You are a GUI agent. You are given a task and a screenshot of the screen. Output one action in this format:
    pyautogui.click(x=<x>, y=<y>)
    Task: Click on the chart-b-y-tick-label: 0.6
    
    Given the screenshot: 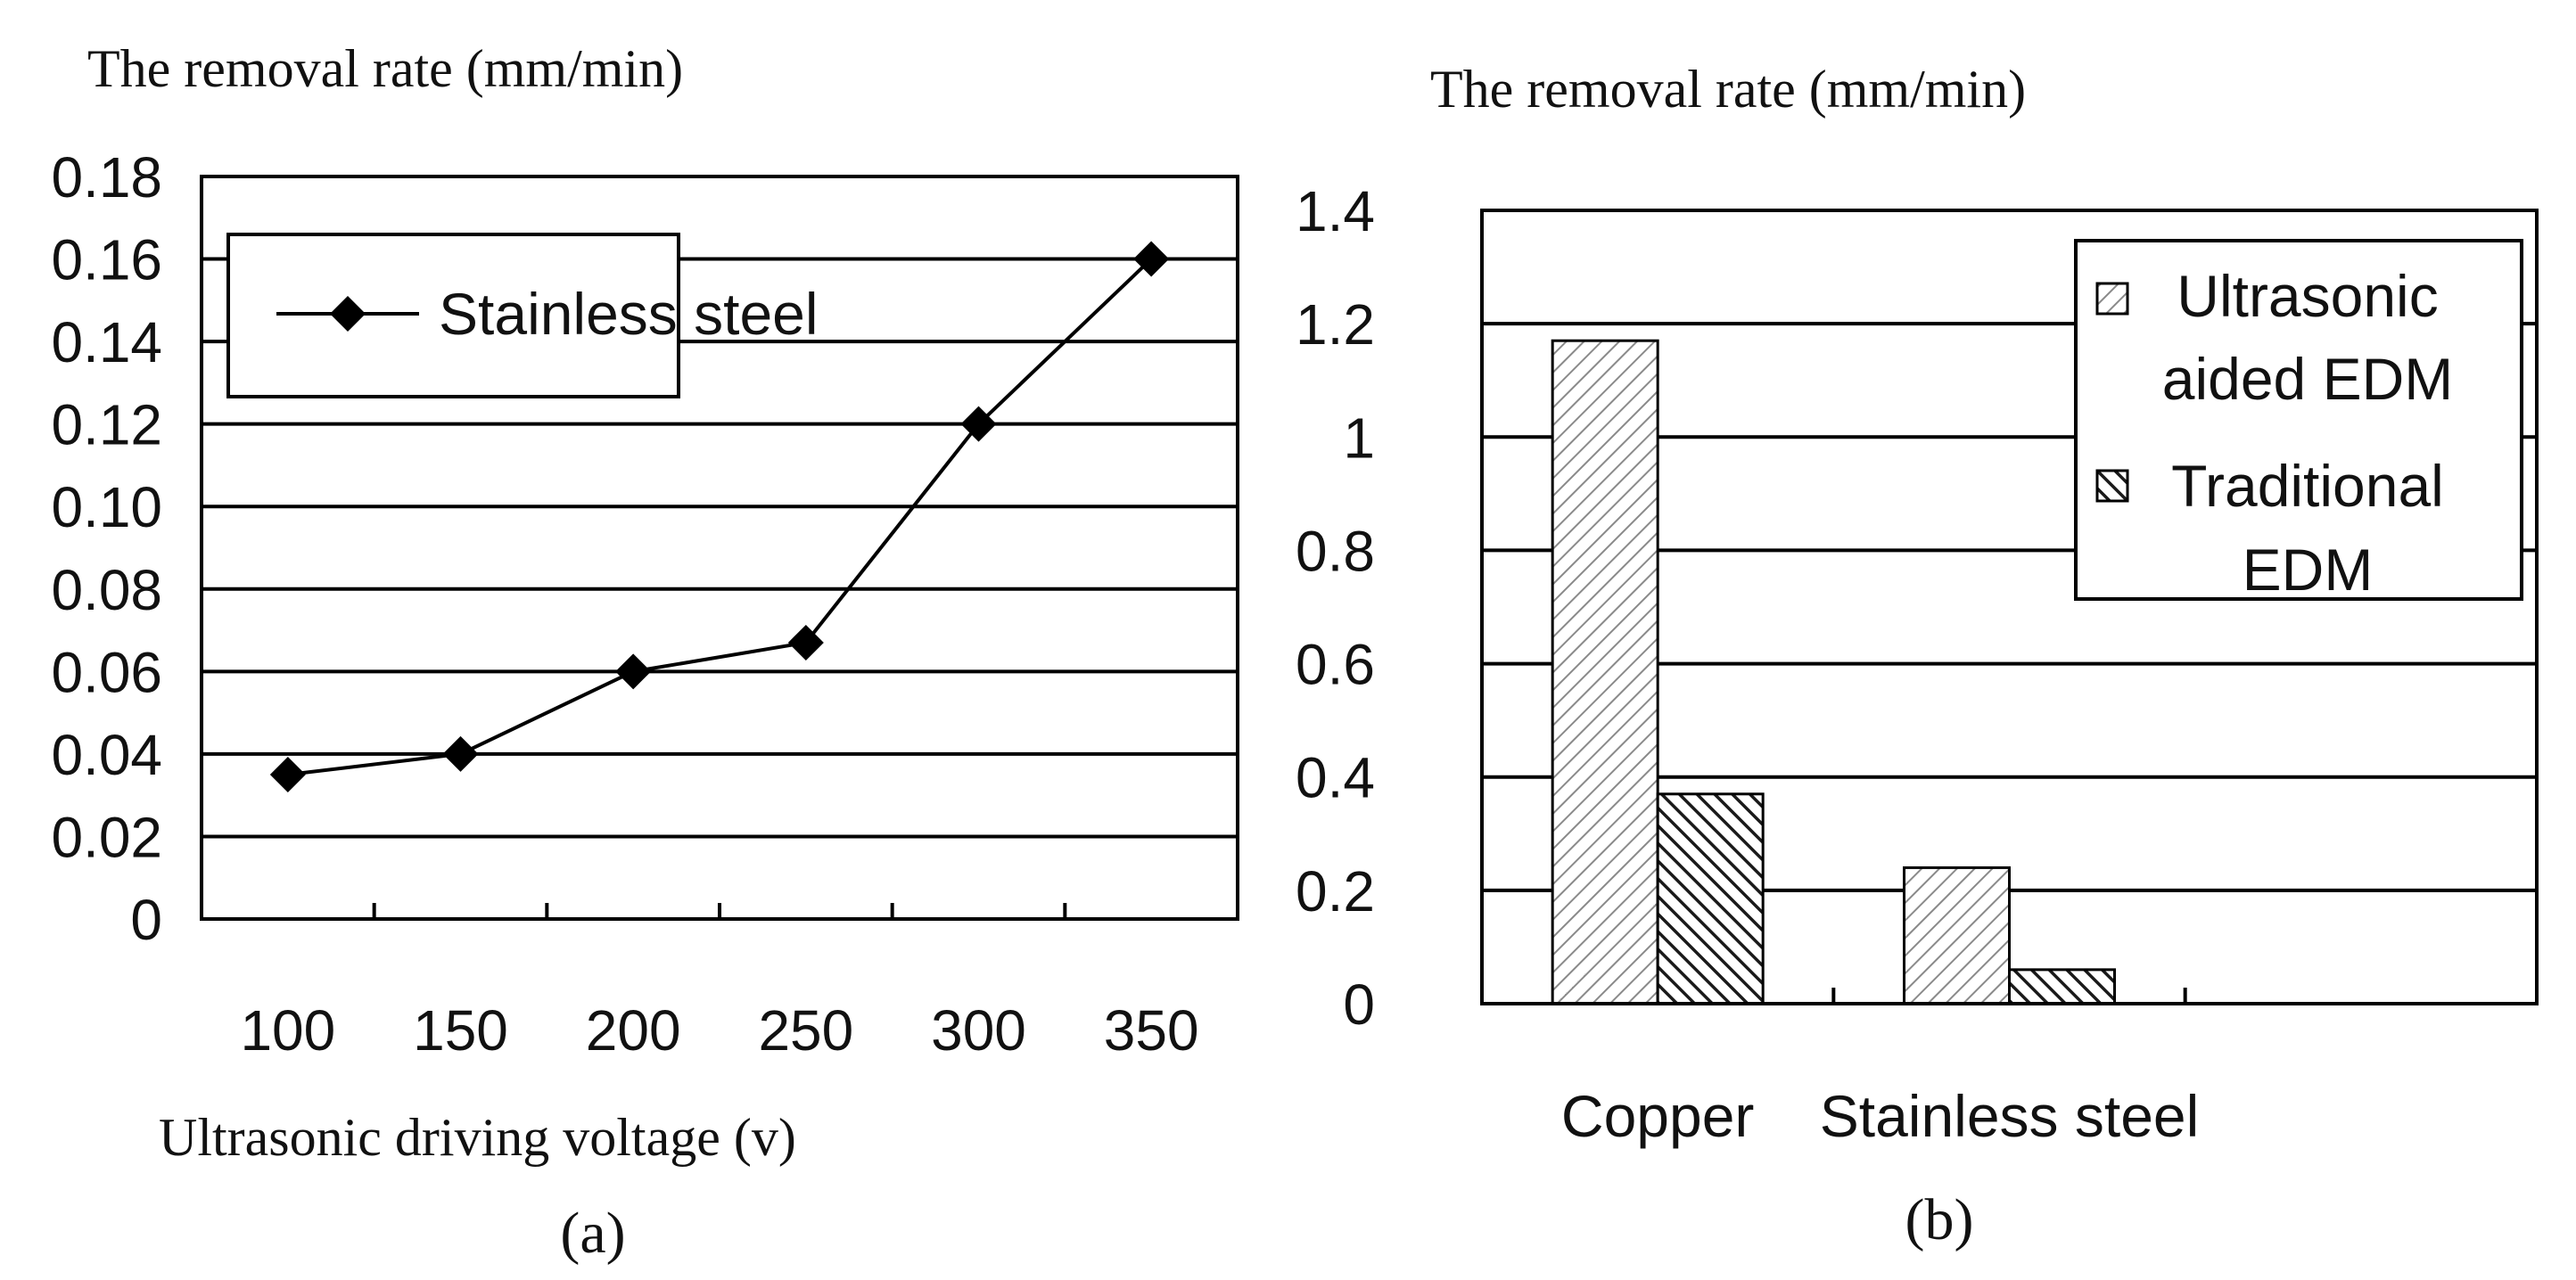 What is the action you would take?
    pyautogui.click(x=1335, y=665)
    